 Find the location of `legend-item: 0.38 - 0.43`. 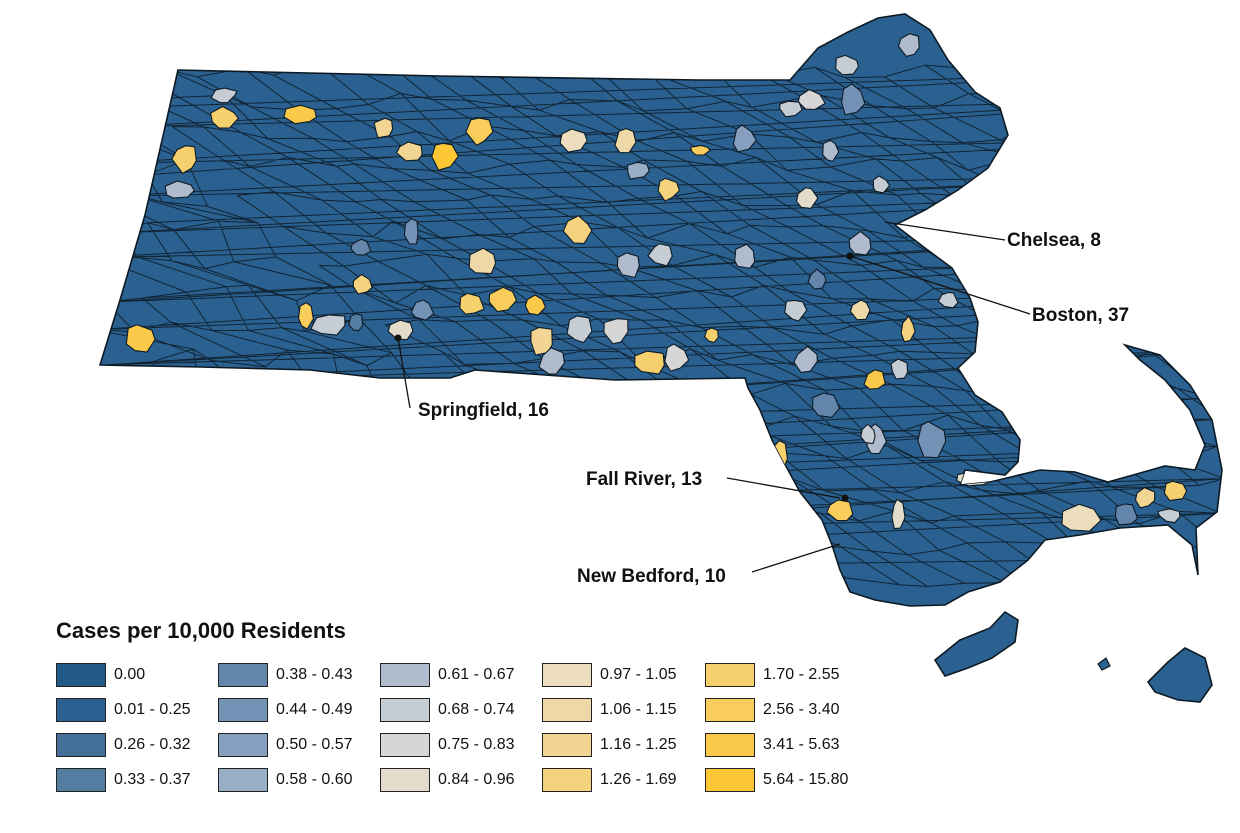

legend-item: 0.38 - 0.43 is located at coordinates (285, 675).